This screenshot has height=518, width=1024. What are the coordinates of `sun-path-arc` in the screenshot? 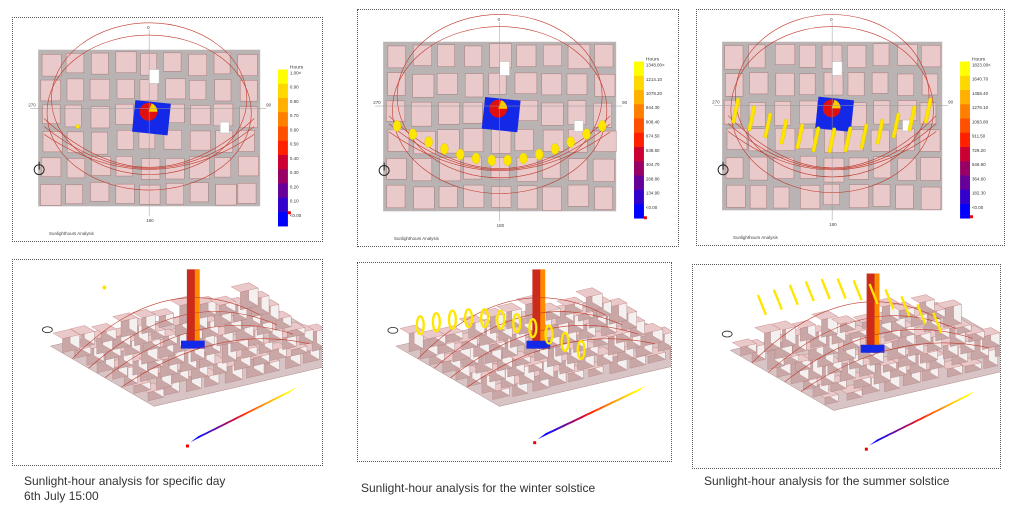 It's located at (544, 352).